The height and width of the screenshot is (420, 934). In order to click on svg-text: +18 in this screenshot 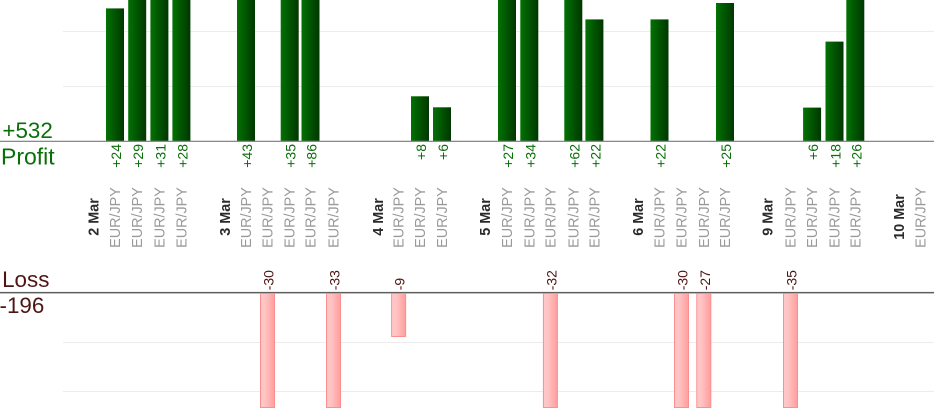, I will do `click(836, 156)`.